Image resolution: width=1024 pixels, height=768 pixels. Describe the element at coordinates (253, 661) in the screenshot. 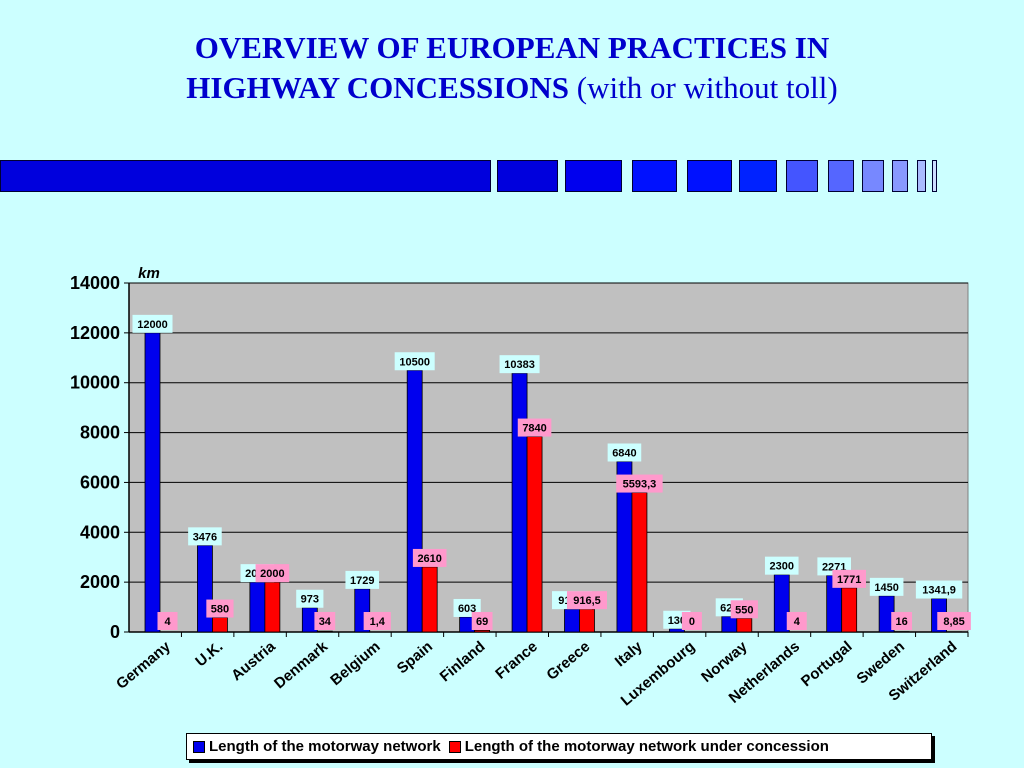

I see `x-category-label: Austria` at that location.